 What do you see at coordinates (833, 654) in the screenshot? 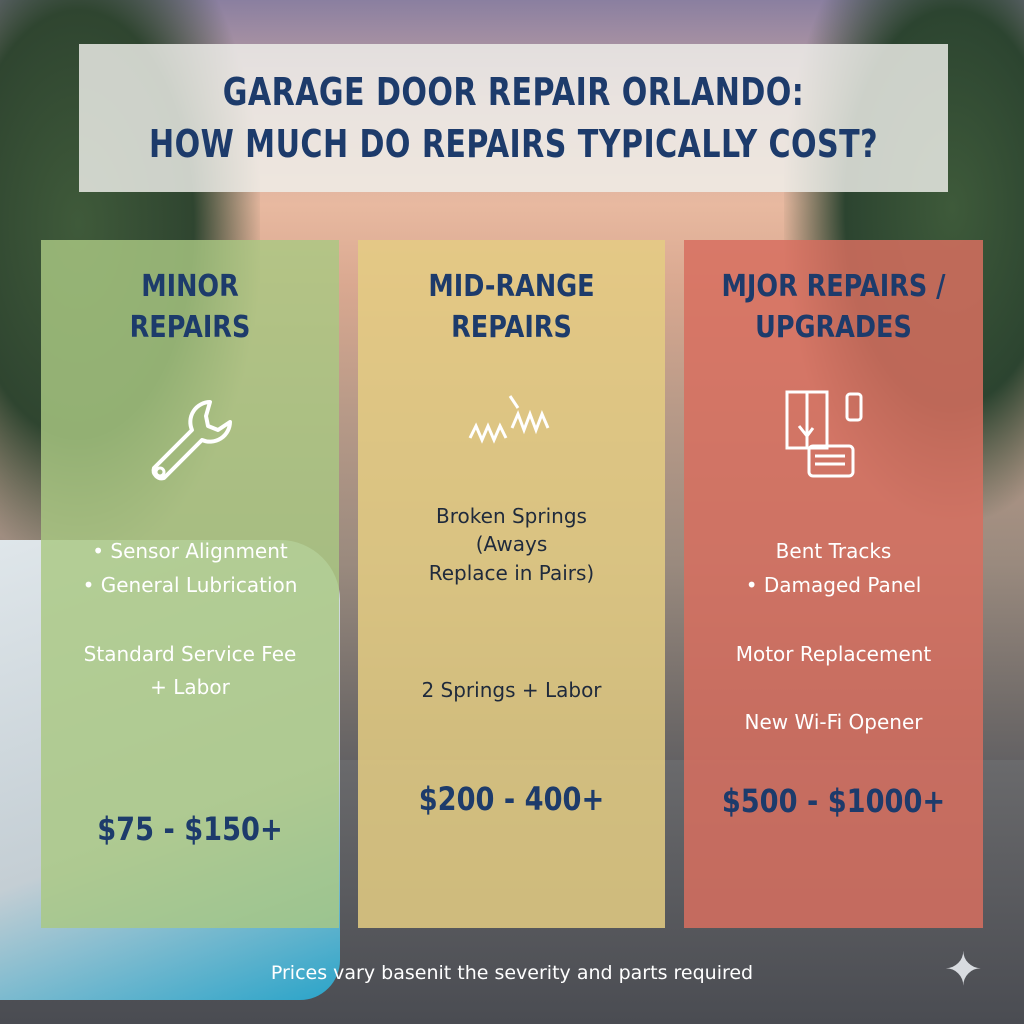
I see `list-item: Motor Replacement` at bounding box center [833, 654].